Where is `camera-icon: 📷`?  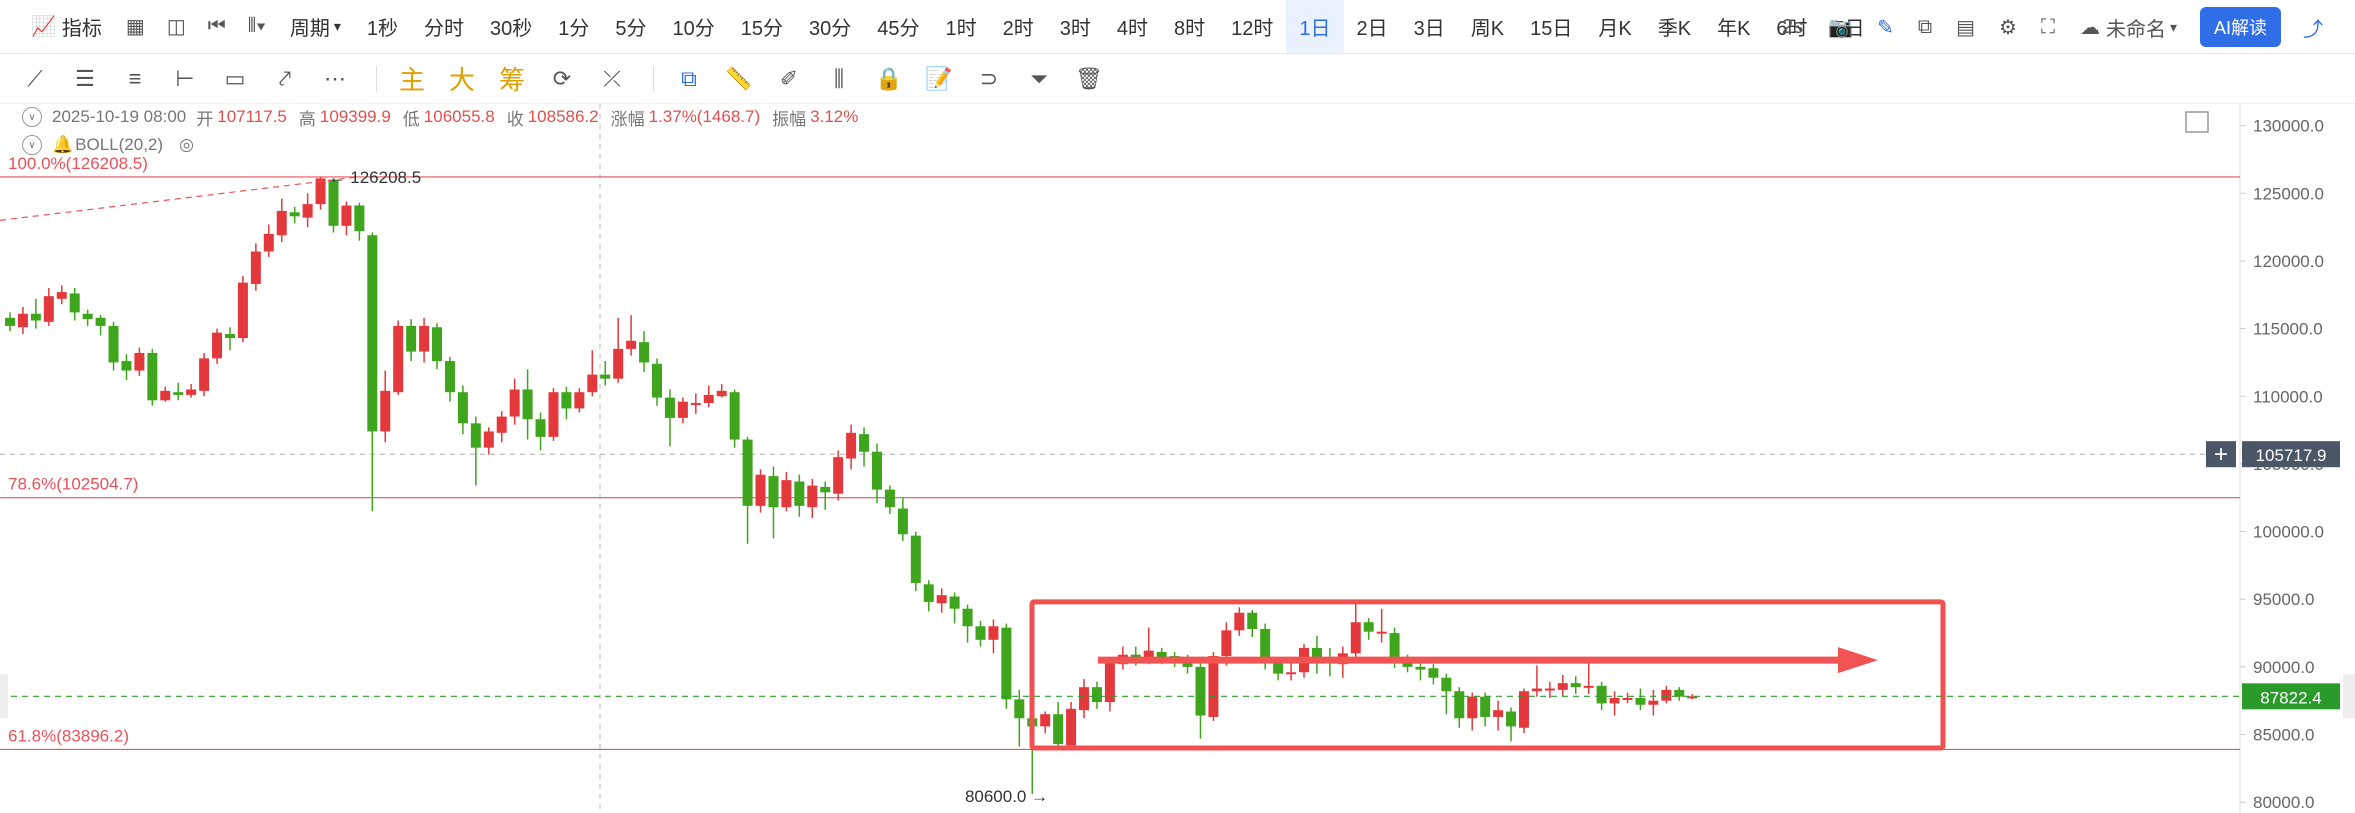
camera-icon: 📷 is located at coordinates (1841, 27).